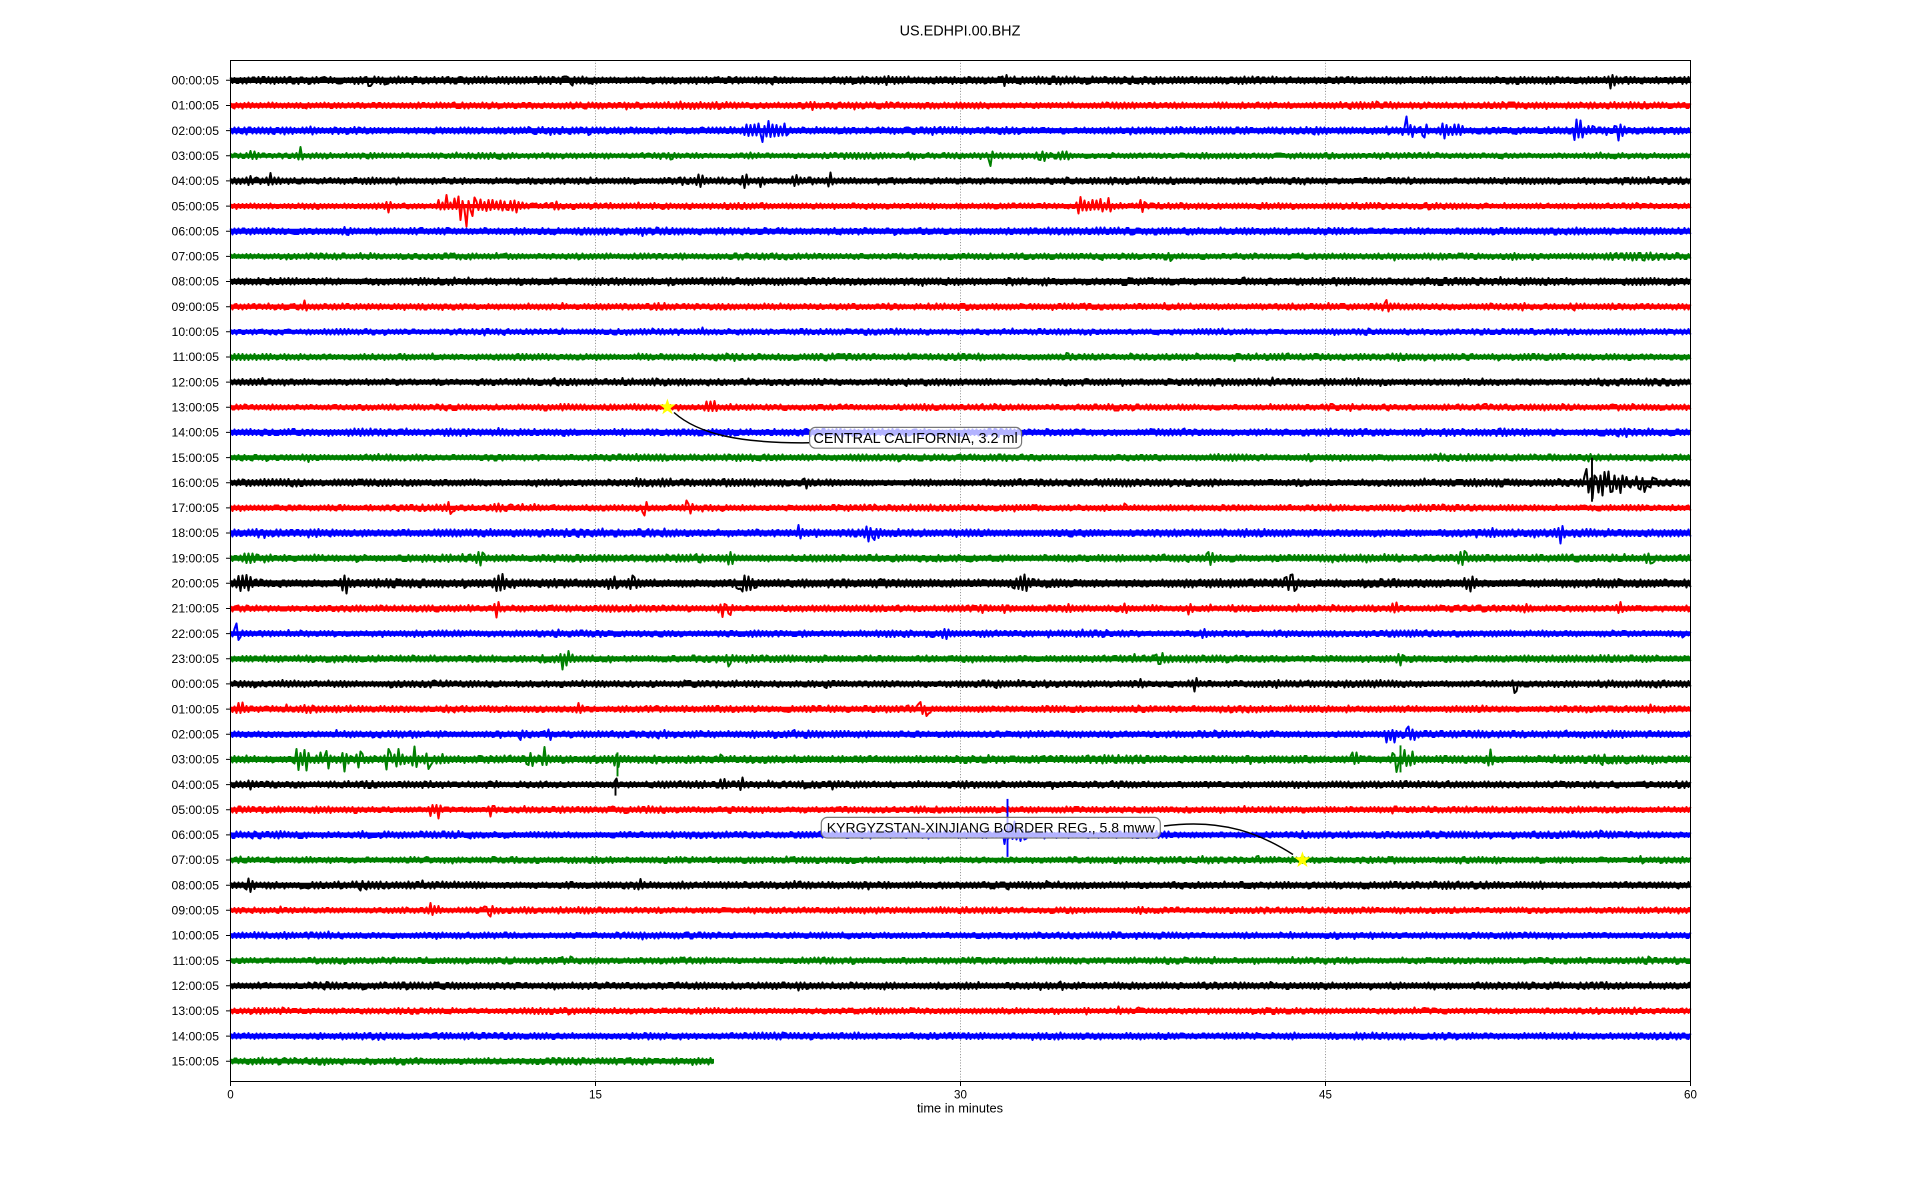 Image resolution: width=1920 pixels, height=1200 pixels. What do you see at coordinates (196, 584) in the screenshot?
I see `svg-text: 20:00:05` at bounding box center [196, 584].